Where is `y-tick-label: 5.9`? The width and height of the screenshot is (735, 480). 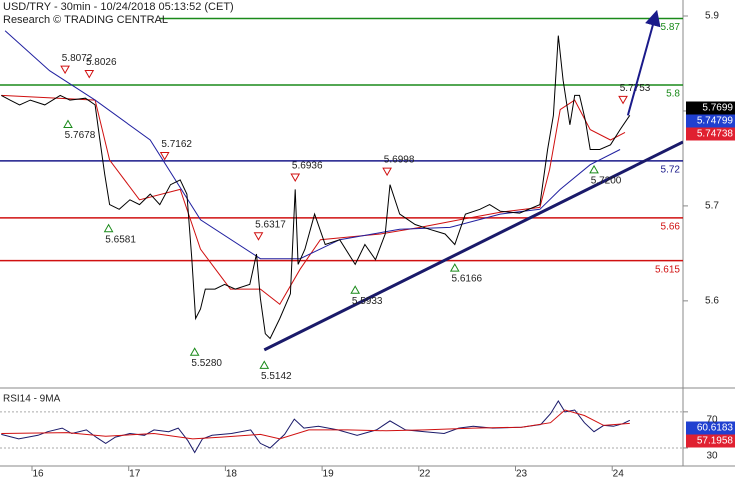 y-tick-label: 5.9 is located at coordinates (712, 16).